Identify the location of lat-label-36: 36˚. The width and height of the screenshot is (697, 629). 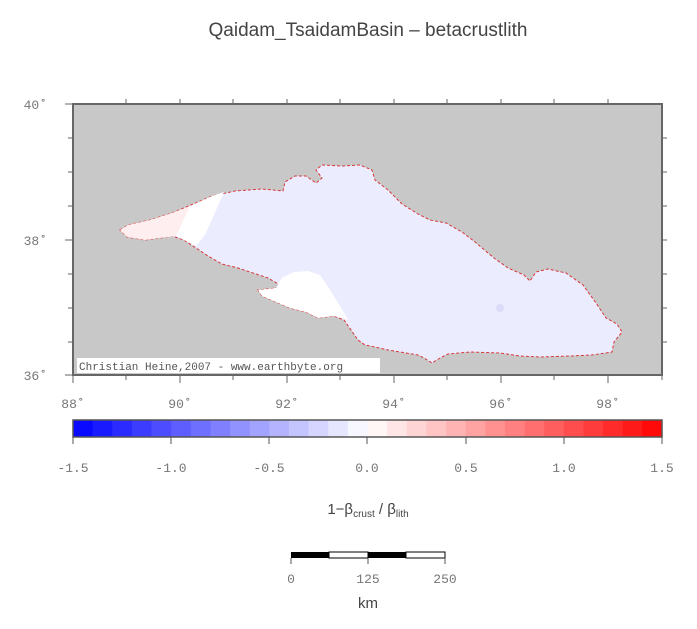
(35, 376).